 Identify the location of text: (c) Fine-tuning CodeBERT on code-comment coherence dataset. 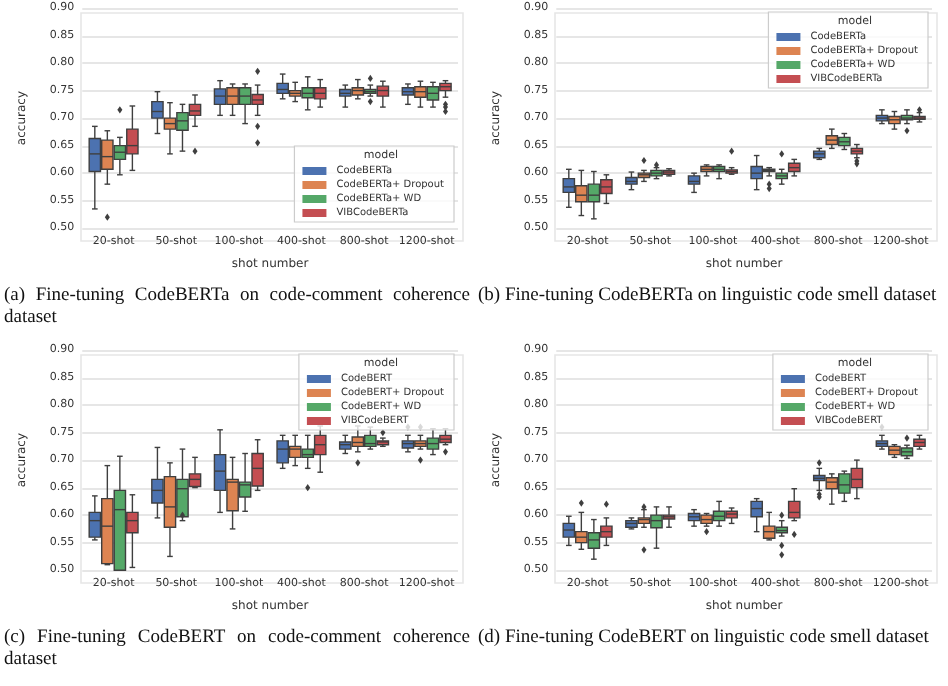
(237, 649).